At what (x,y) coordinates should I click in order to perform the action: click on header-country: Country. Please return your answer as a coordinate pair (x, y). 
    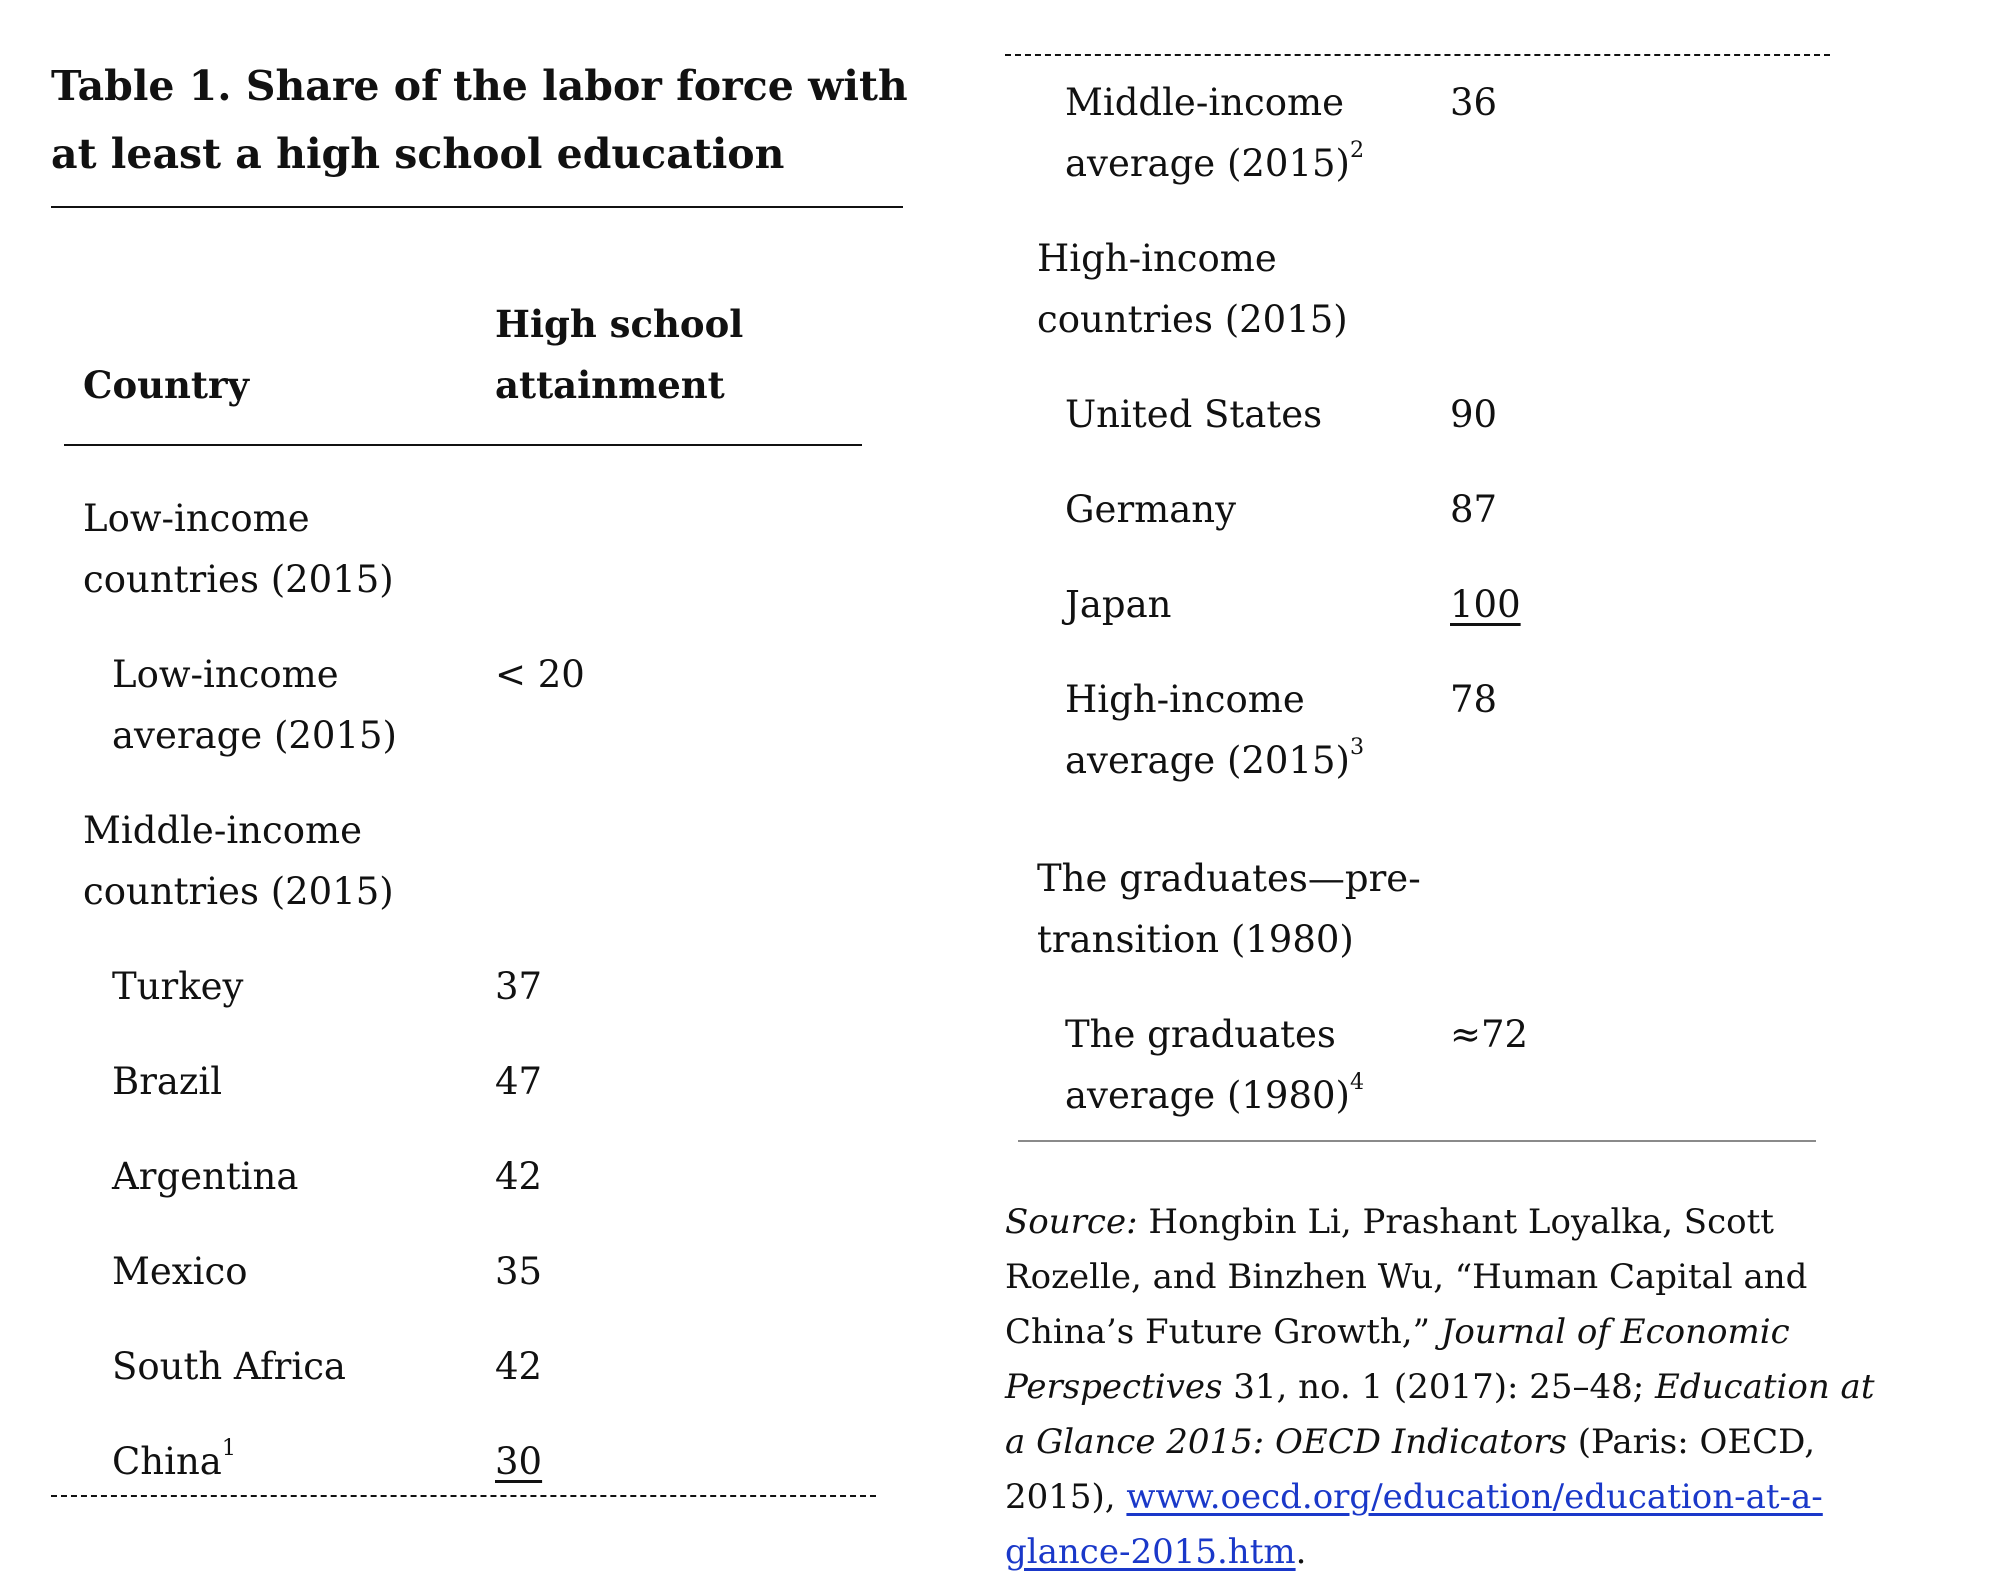
    Looking at the image, I should click on (166, 385).